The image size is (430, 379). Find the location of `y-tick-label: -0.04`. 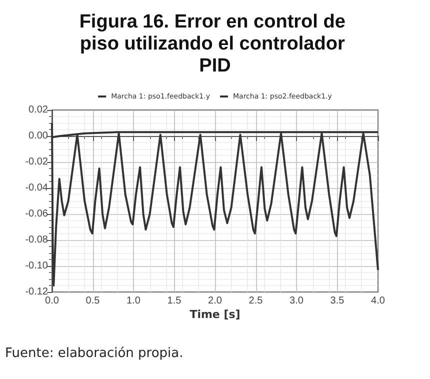

y-tick-label: -0.04 is located at coordinates (36, 188).